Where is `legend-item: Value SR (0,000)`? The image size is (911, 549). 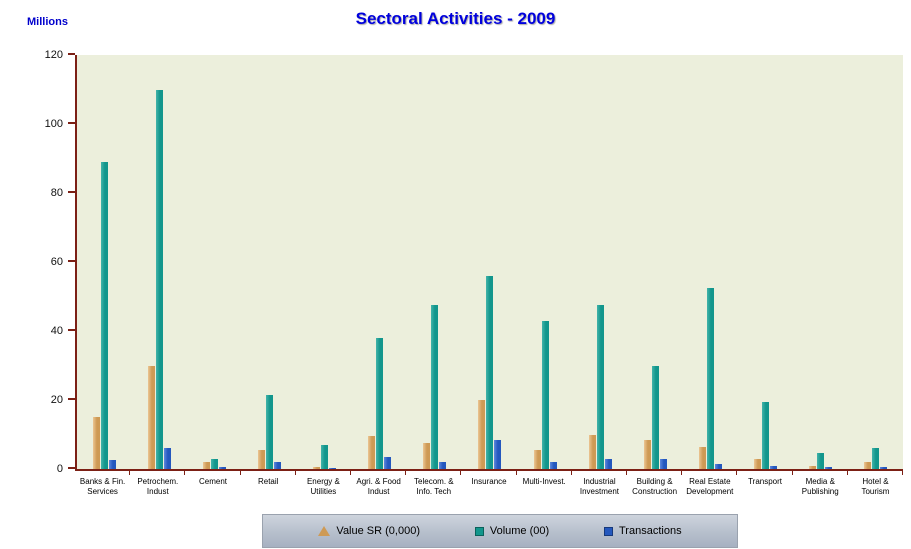
legend-item: Value SR (0,000) is located at coordinates (369, 531).